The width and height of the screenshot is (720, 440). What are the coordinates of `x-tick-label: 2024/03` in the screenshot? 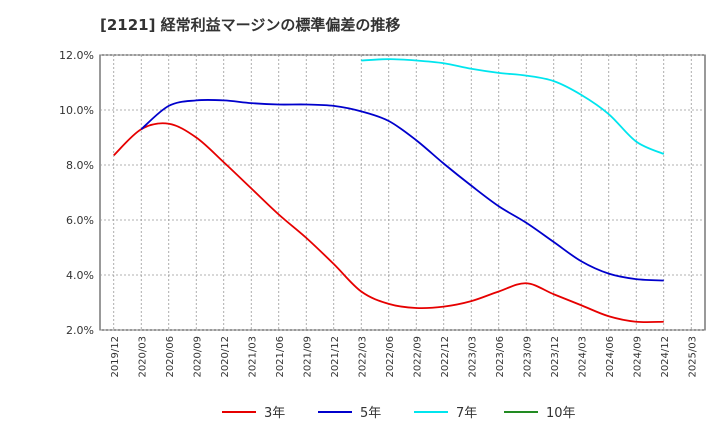 It's located at (582, 357).